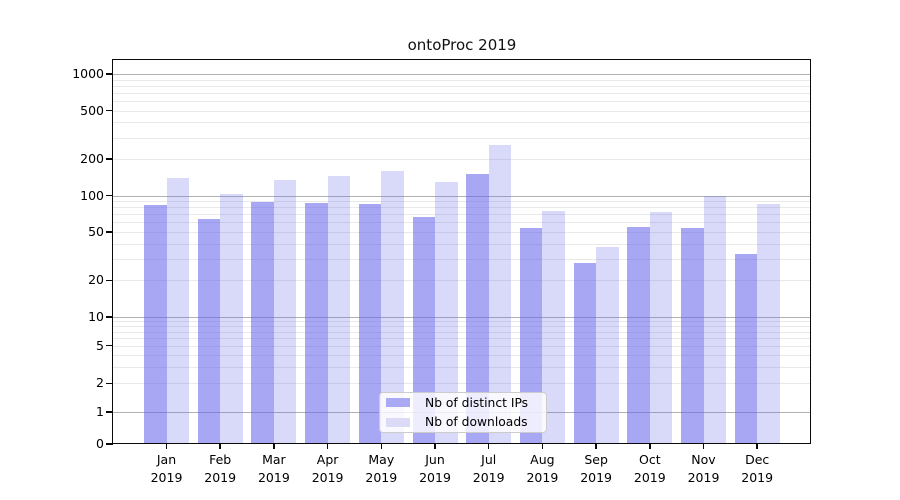 The width and height of the screenshot is (900, 500). I want to click on x-tick-mark-feb, so click(220, 446).